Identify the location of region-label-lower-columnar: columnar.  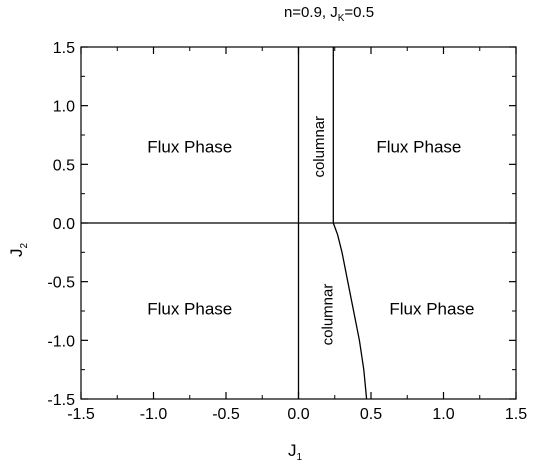
(328, 315).